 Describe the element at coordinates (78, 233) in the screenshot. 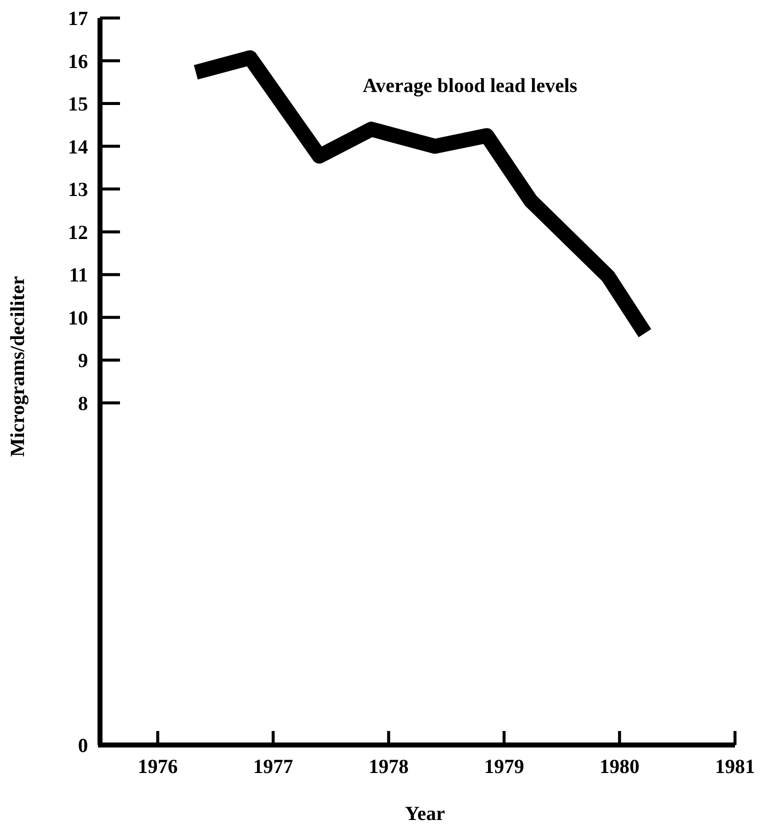

I see `y-tick-label: 12` at that location.